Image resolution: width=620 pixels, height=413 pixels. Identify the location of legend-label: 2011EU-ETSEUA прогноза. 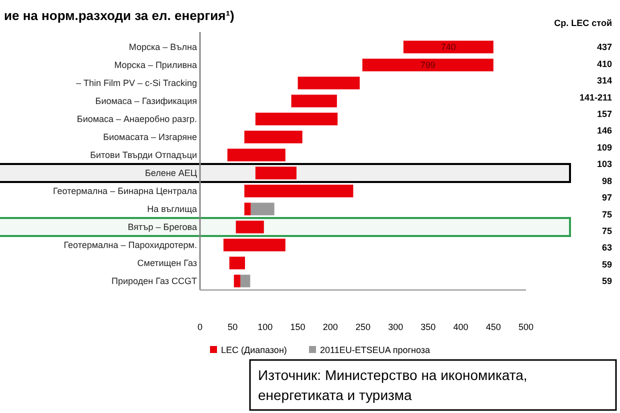
(375, 350).